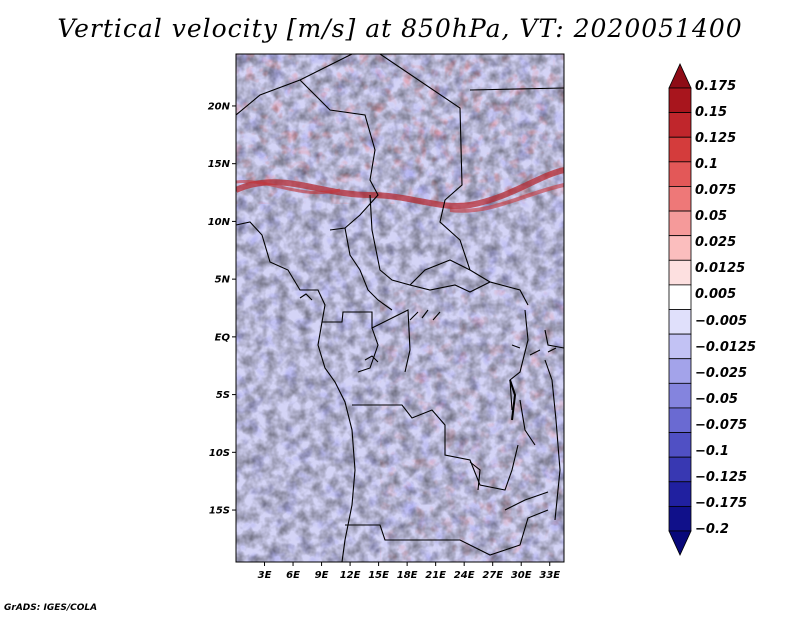  I want to click on colorbar-level-label: 0.125, so click(716, 139).